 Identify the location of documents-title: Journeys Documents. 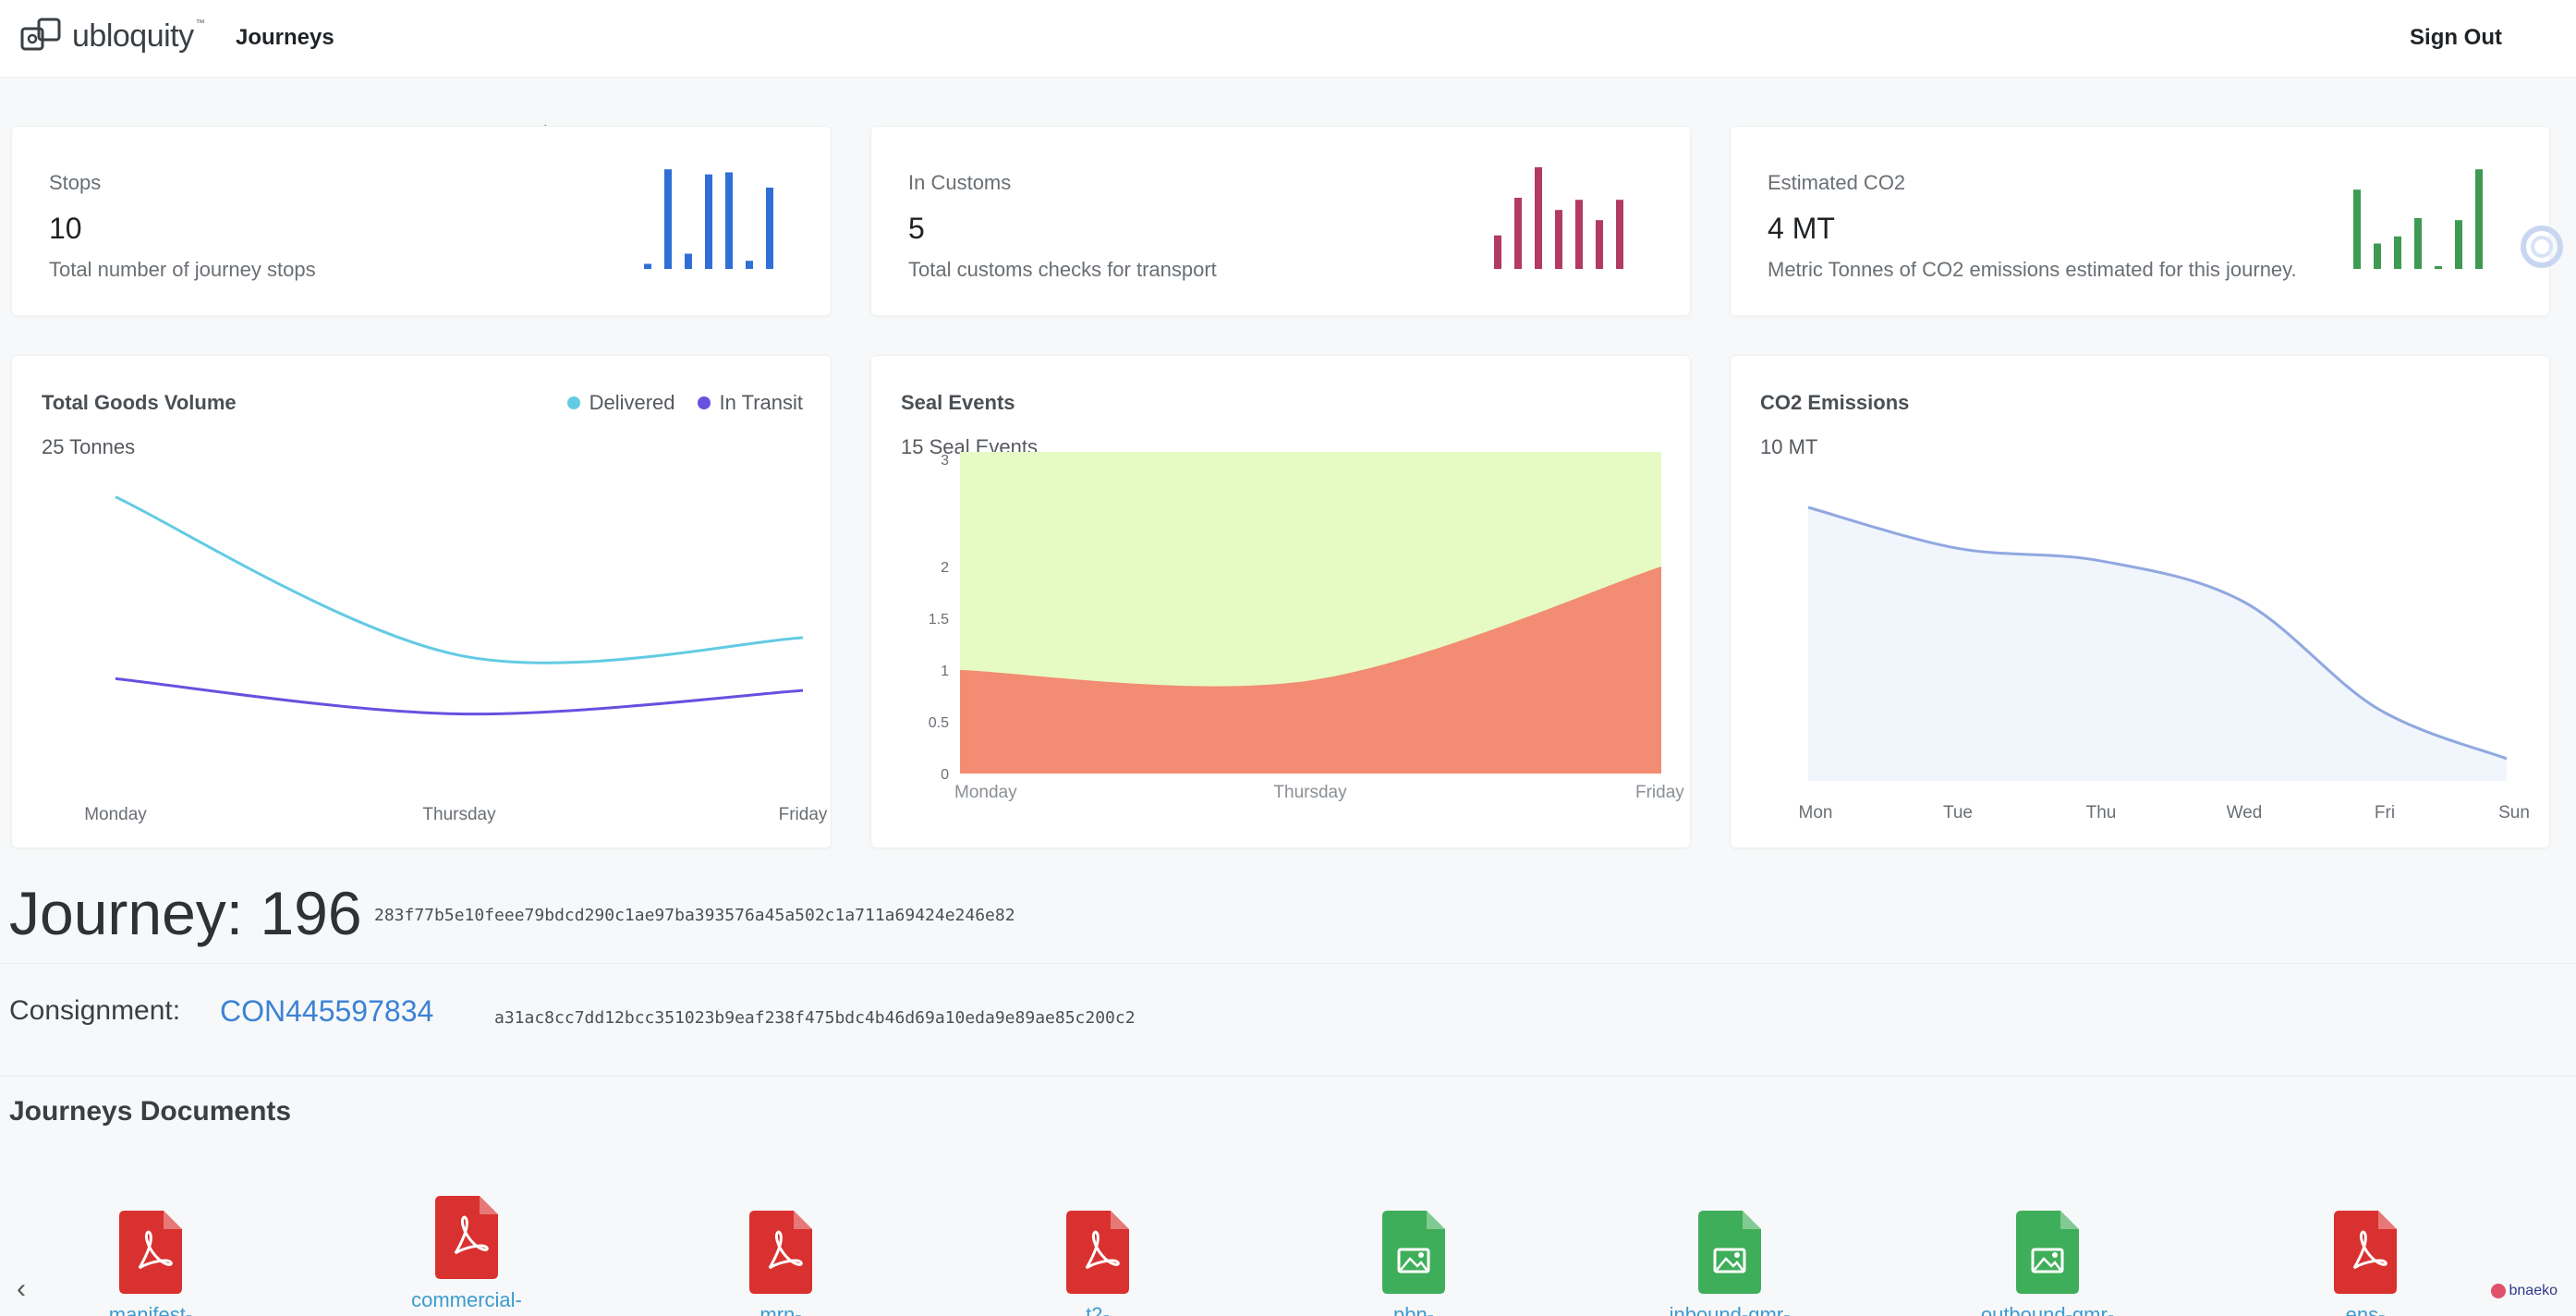
(150, 1111).